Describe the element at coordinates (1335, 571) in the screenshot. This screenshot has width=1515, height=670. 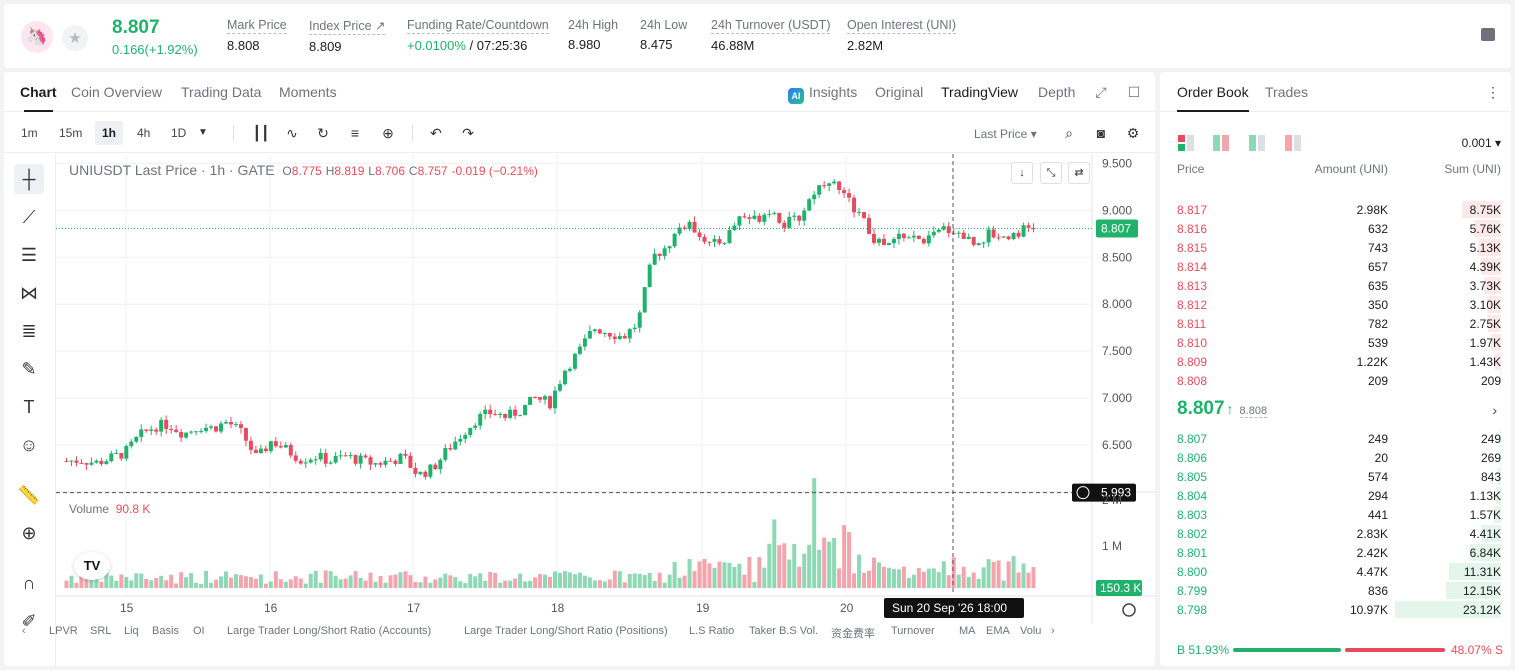
I see `bid-row: 8.800 4.47K 11.31K` at that location.